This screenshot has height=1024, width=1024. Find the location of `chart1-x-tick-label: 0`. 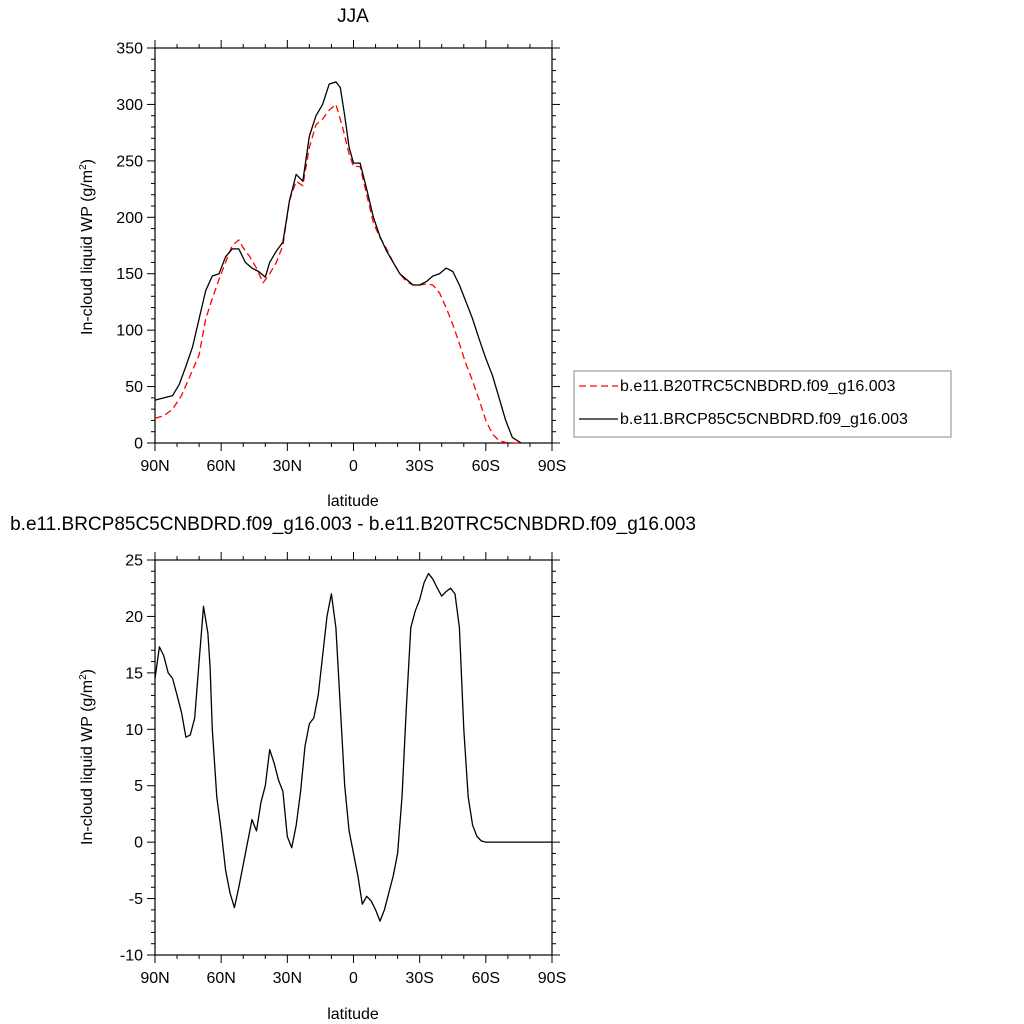

chart1-x-tick-label: 0 is located at coordinates (353, 466).